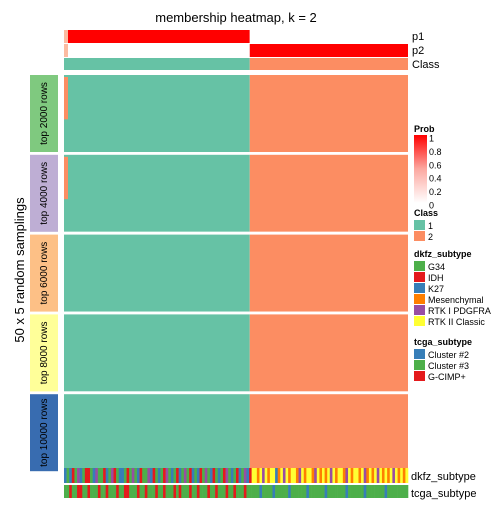 The image size is (504, 509). I want to click on prob-tick-label: 0.2, so click(435, 192).